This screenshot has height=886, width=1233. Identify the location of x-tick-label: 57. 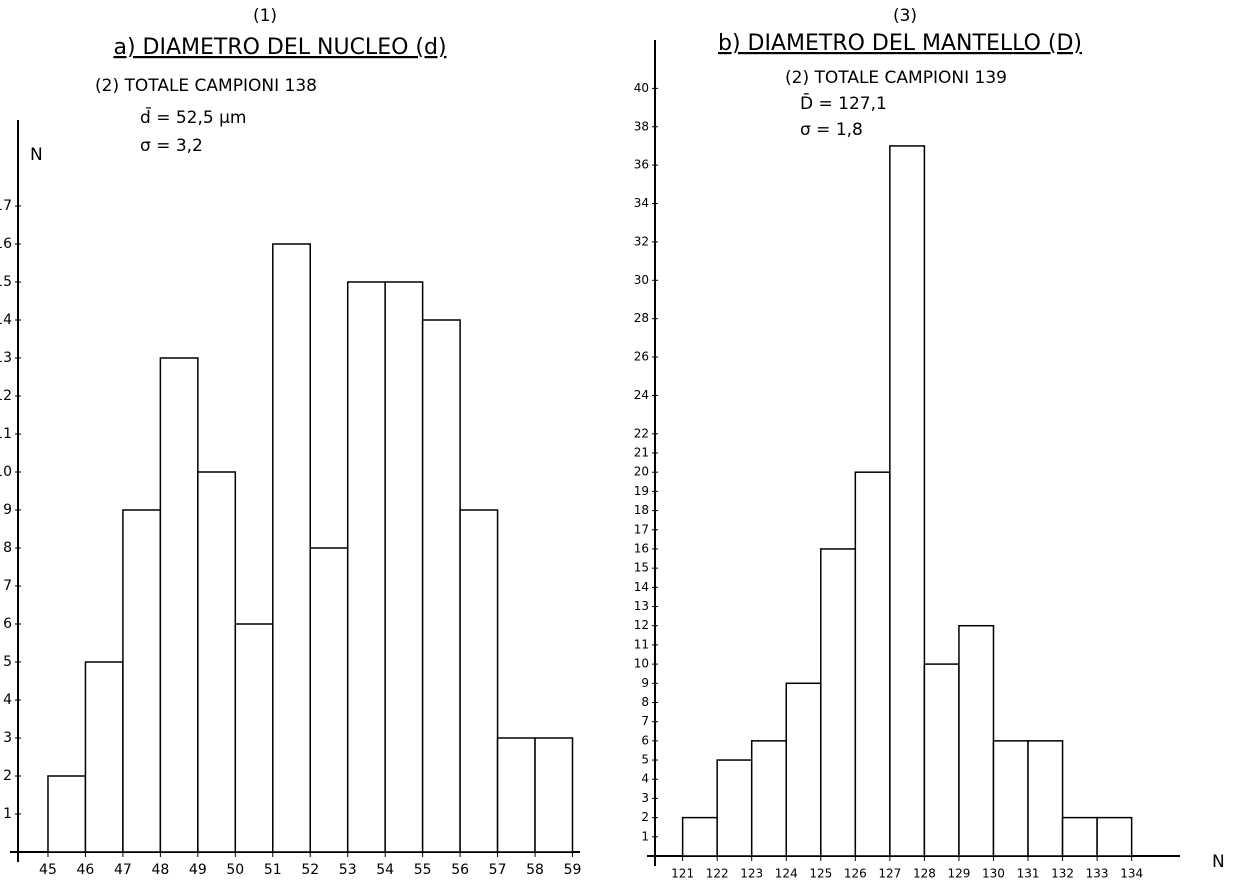
(498, 870).